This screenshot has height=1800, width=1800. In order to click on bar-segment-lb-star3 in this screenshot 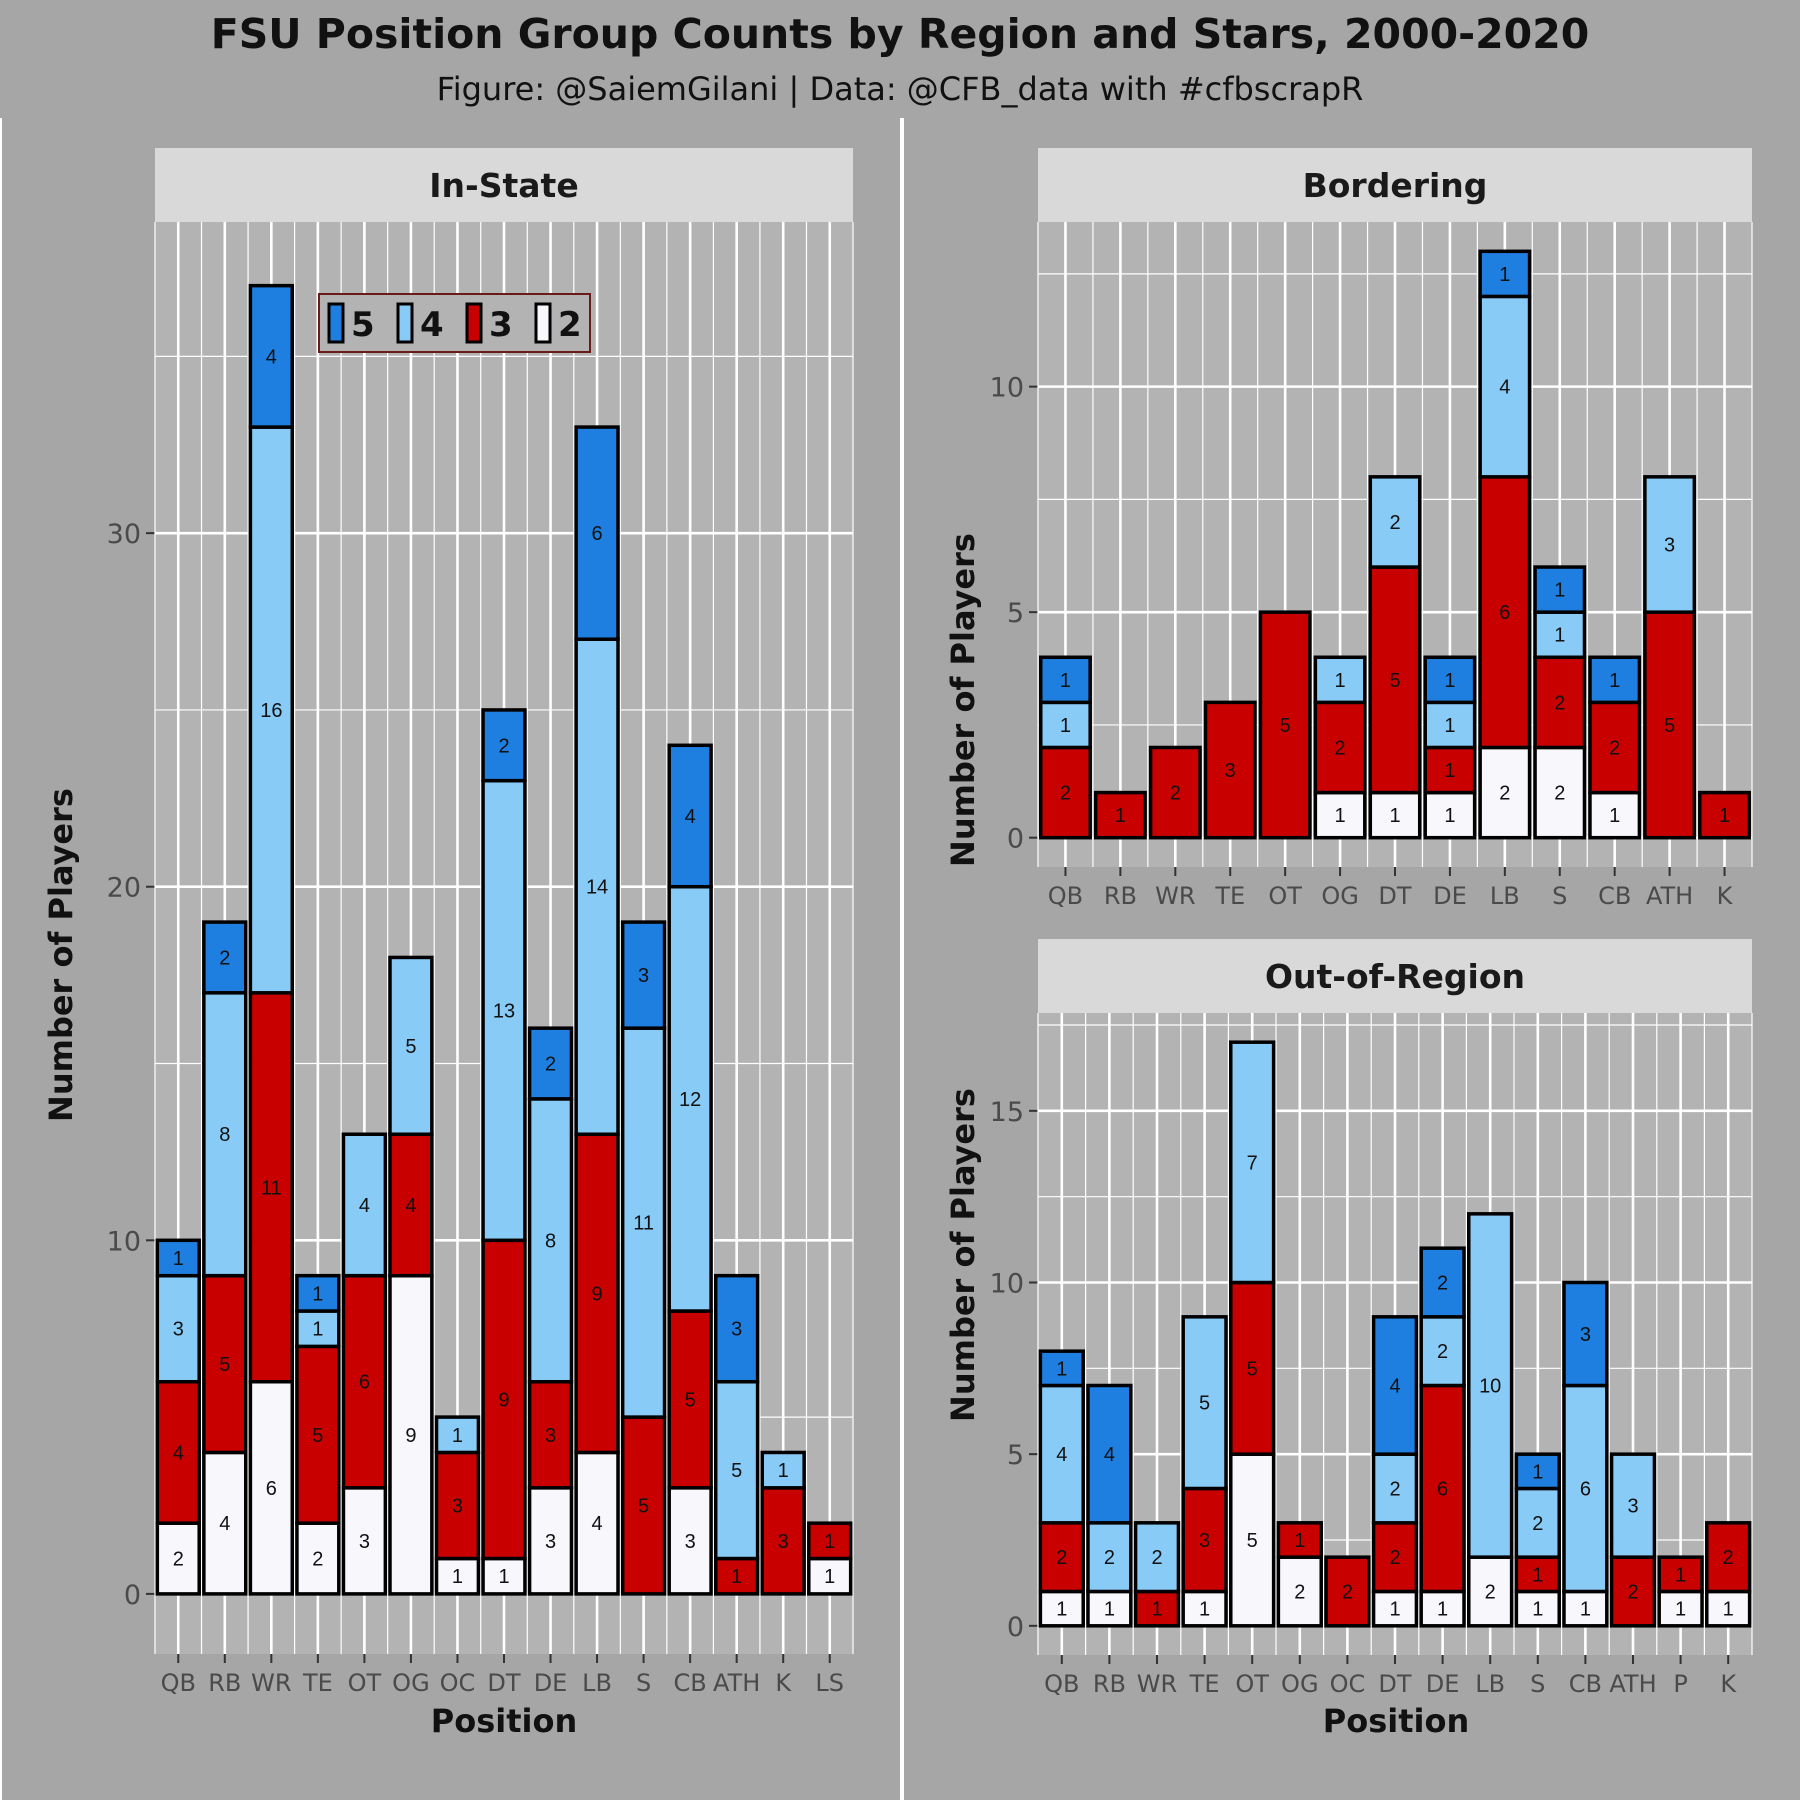, I will do `click(597, 1293)`.